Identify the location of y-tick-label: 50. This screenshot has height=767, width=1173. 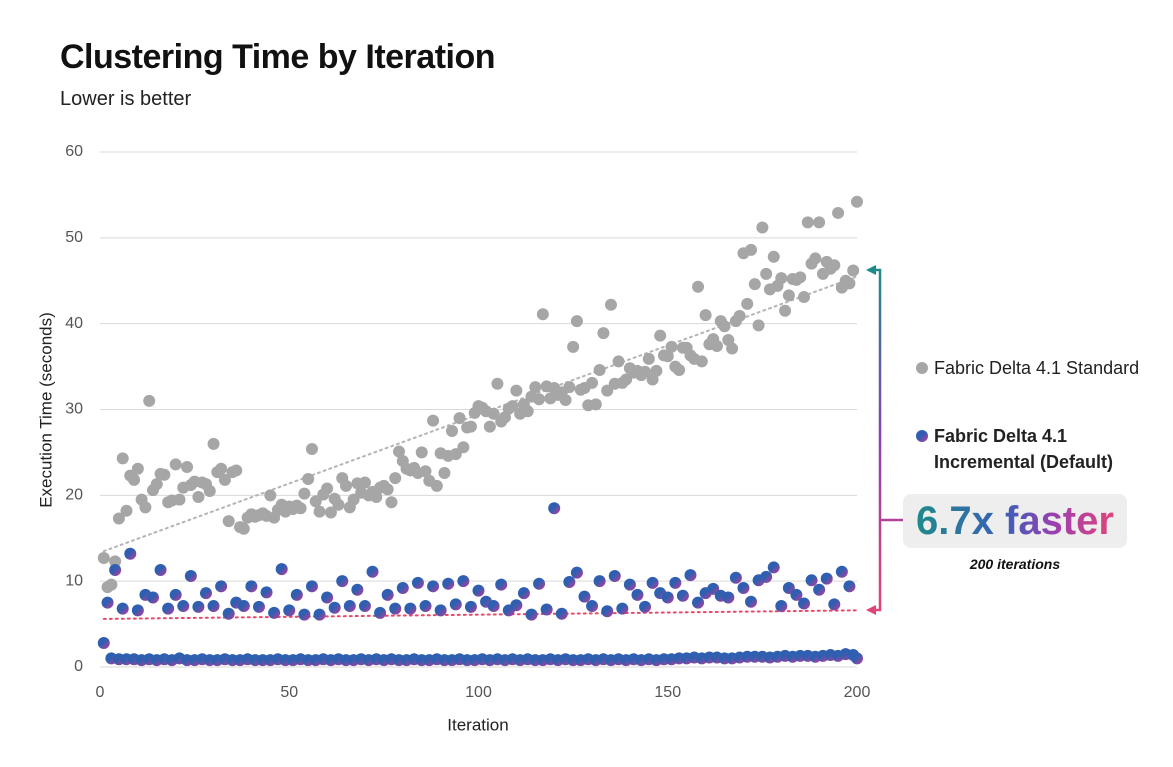
(74, 237).